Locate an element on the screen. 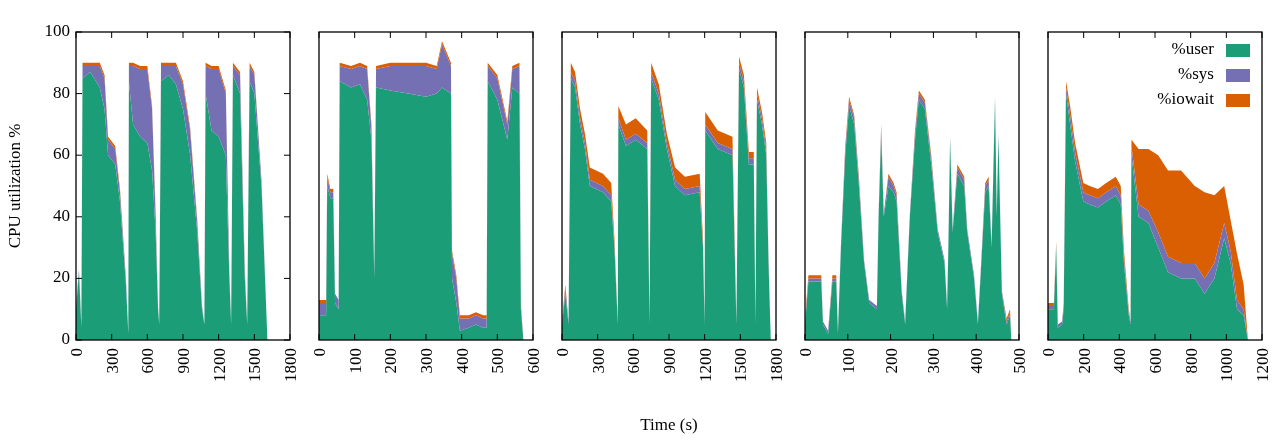 This screenshot has height=443, width=1283. legend-label: %sys is located at coordinates (1196, 73).